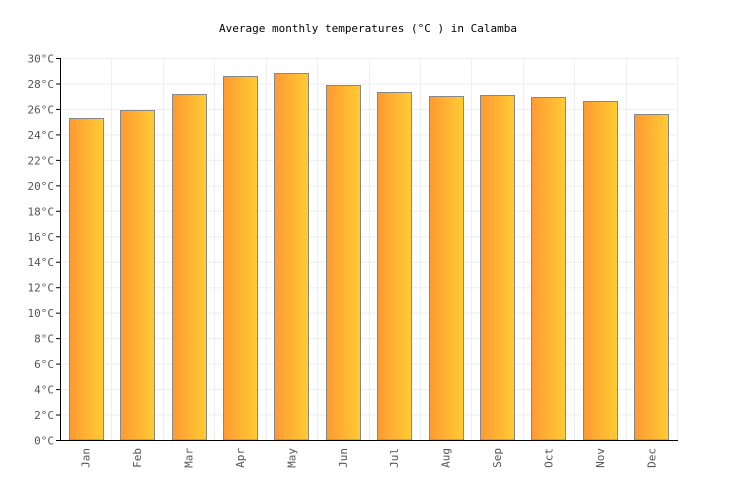 The height and width of the screenshot is (504, 736). Describe the element at coordinates (497, 458) in the screenshot. I see `x-tick-label: Sep` at that location.